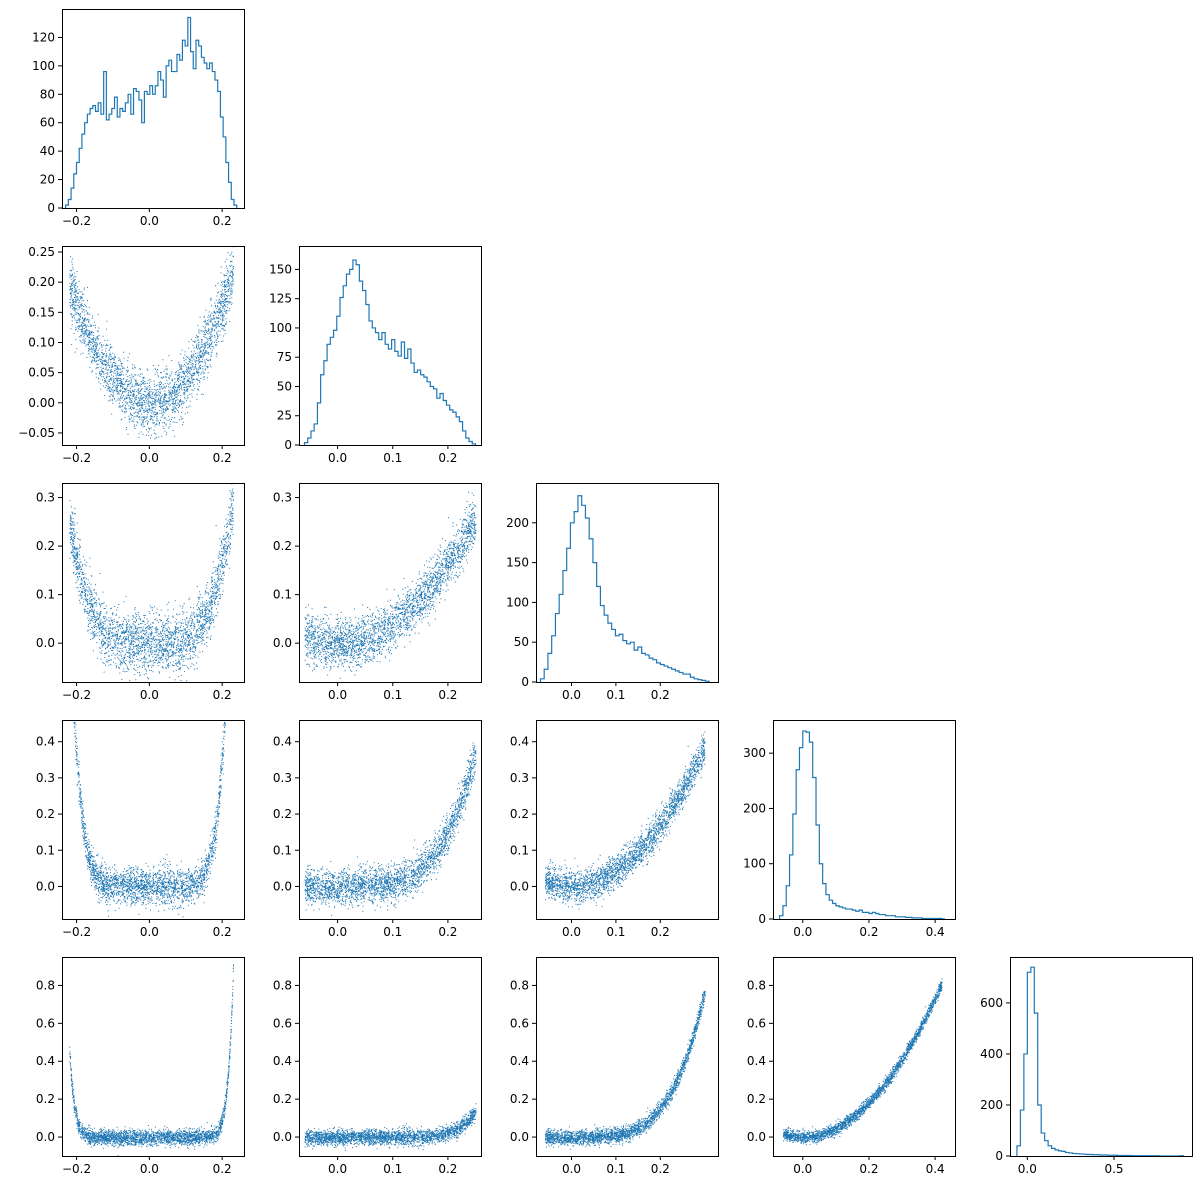  I want to click on y-tick-label: 150, so click(517, 563).